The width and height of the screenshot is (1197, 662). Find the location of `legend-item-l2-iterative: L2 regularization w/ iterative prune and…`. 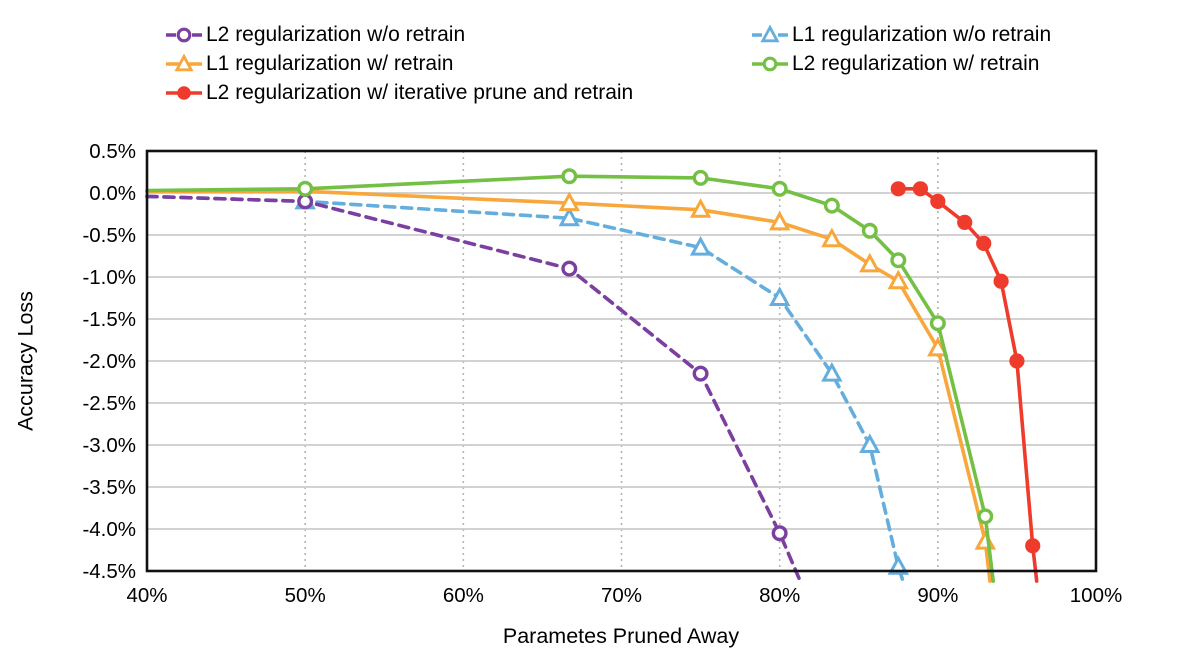

legend-item-l2-iterative: L2 regularization w/ iterative prune and… is located at coordinates (398, 92).